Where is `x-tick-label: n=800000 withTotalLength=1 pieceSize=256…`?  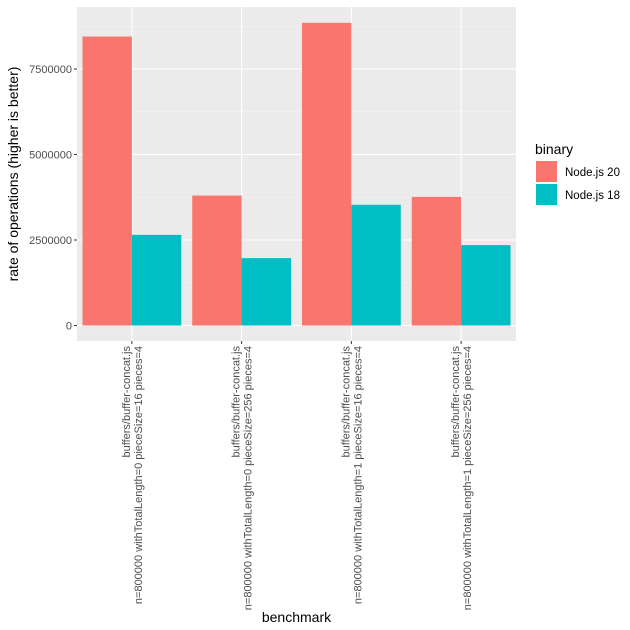
x-tick-label: n=800000 withTotalLength=1 pieceSize=256… is located at coordinates (468, 478).